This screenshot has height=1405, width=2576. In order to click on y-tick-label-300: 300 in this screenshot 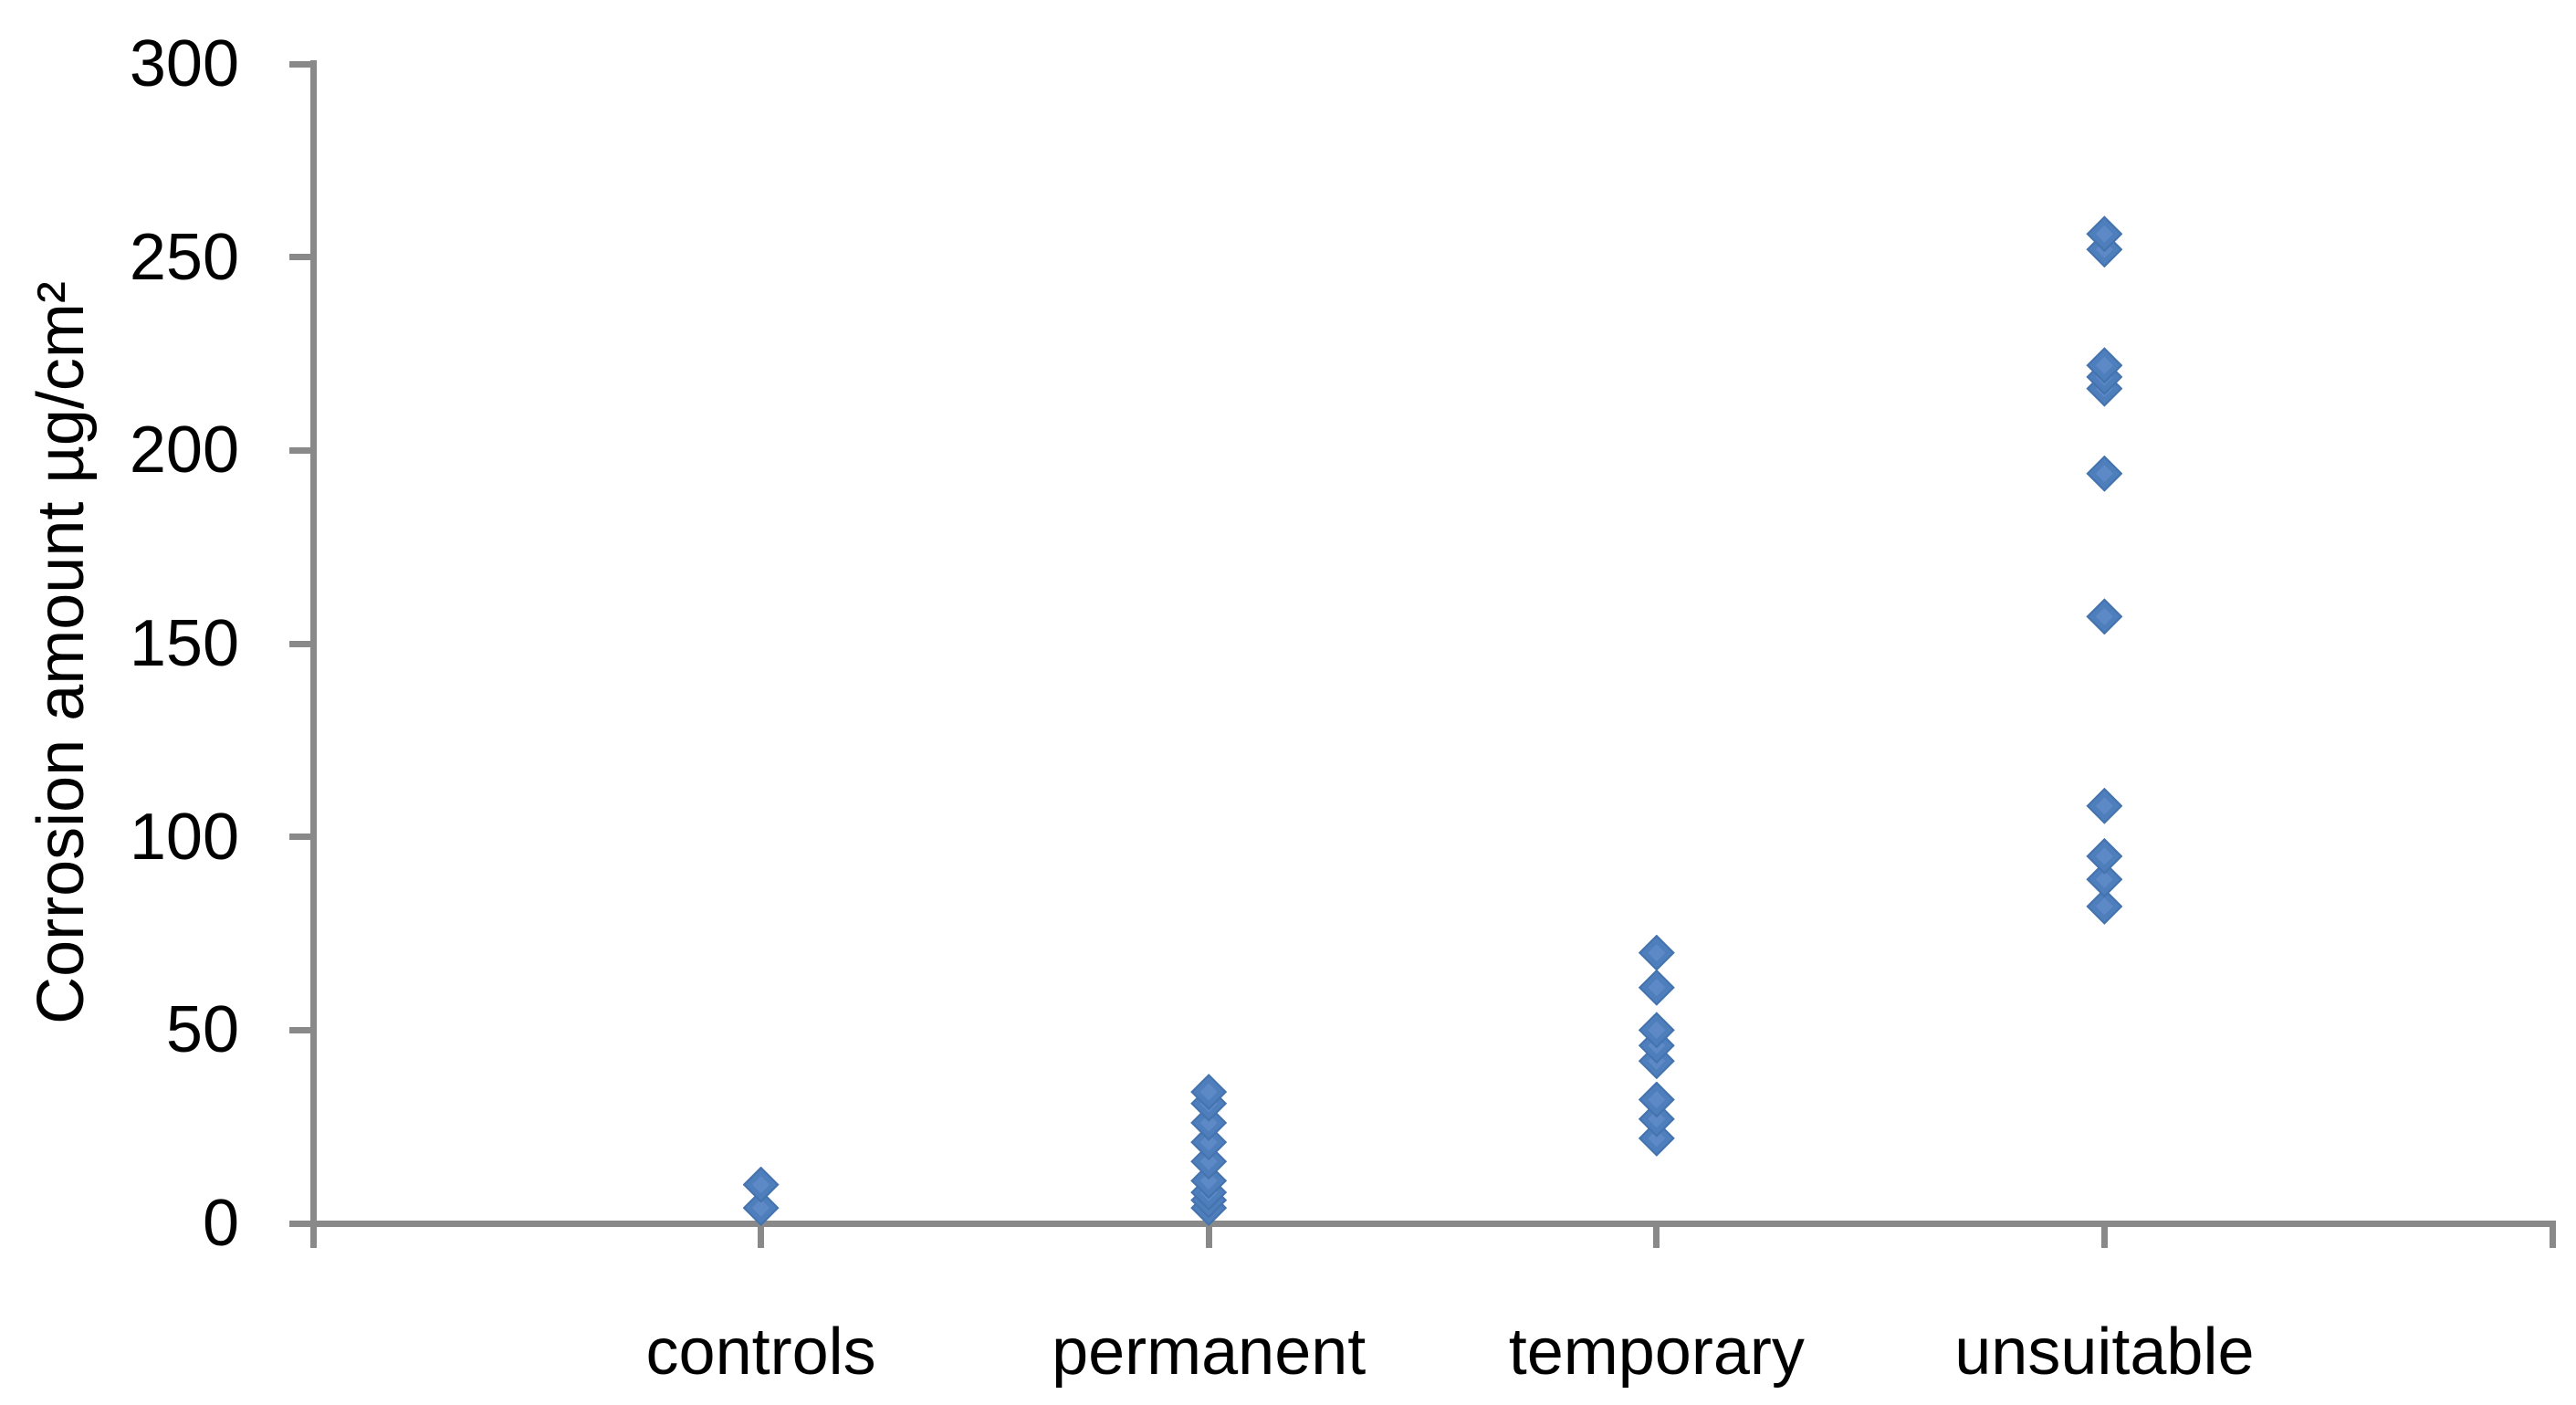, I will do `click(184, 64)`.